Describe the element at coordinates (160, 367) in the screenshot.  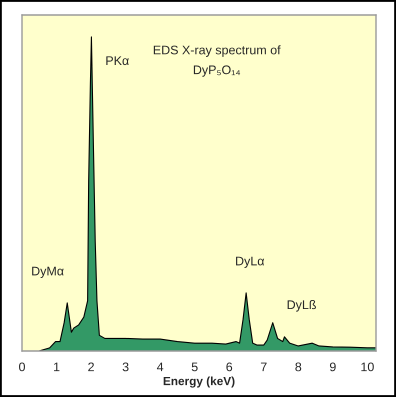
I see `x-tick-label: 4` at that location.